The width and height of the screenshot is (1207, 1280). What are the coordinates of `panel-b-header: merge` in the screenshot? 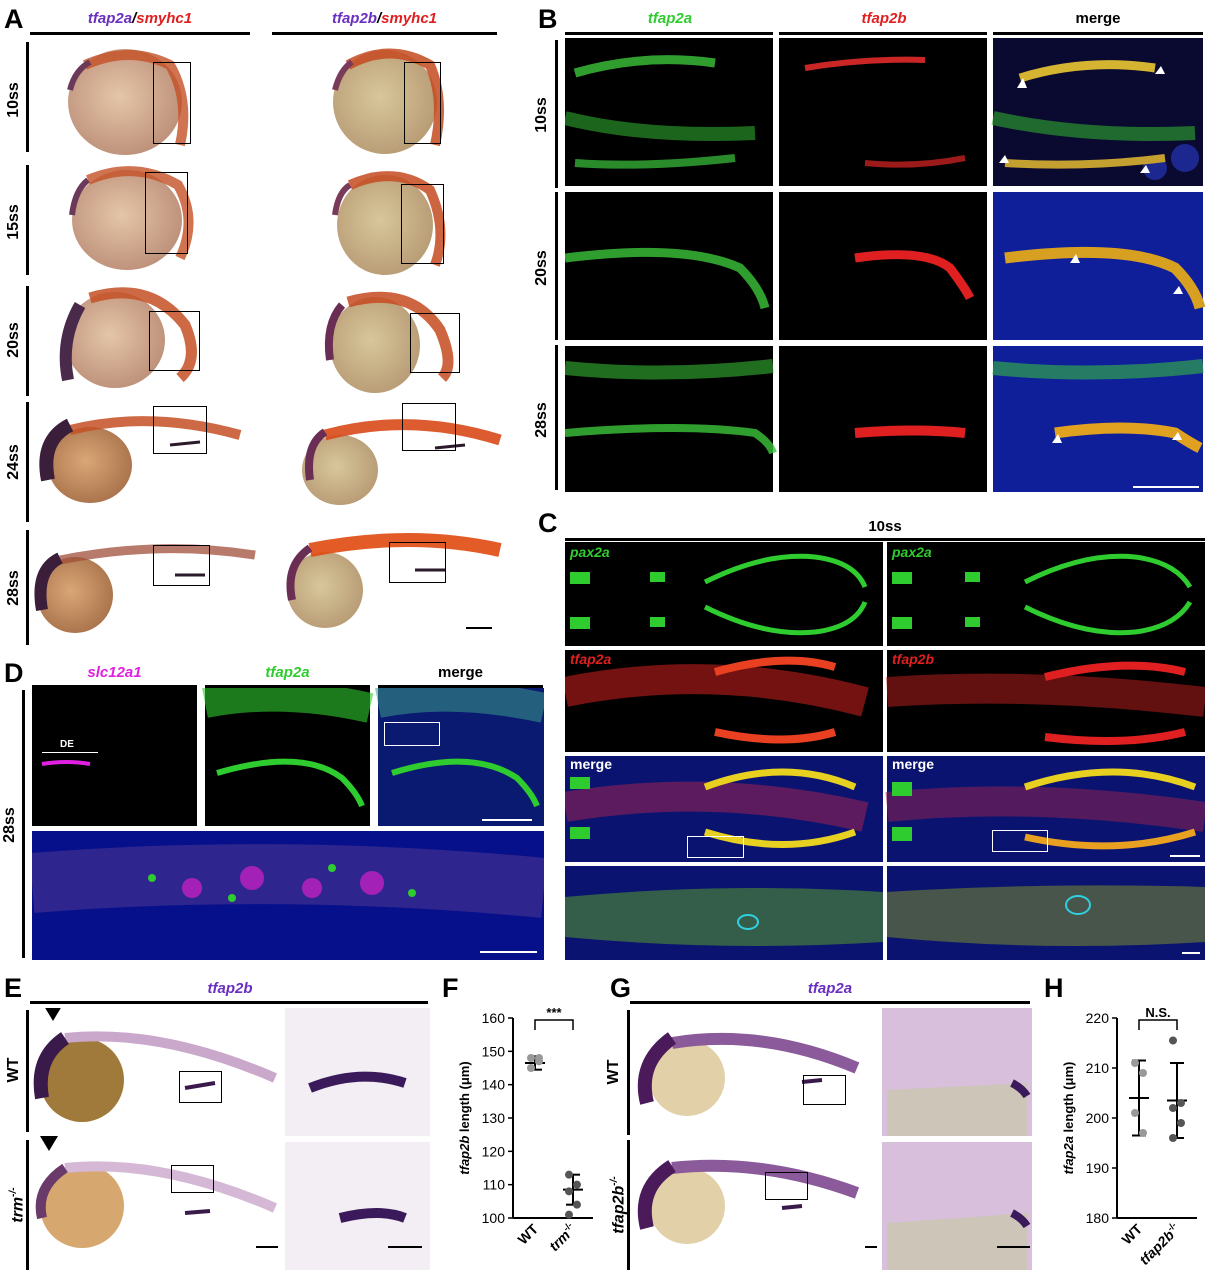 It's located at (1098, 18).